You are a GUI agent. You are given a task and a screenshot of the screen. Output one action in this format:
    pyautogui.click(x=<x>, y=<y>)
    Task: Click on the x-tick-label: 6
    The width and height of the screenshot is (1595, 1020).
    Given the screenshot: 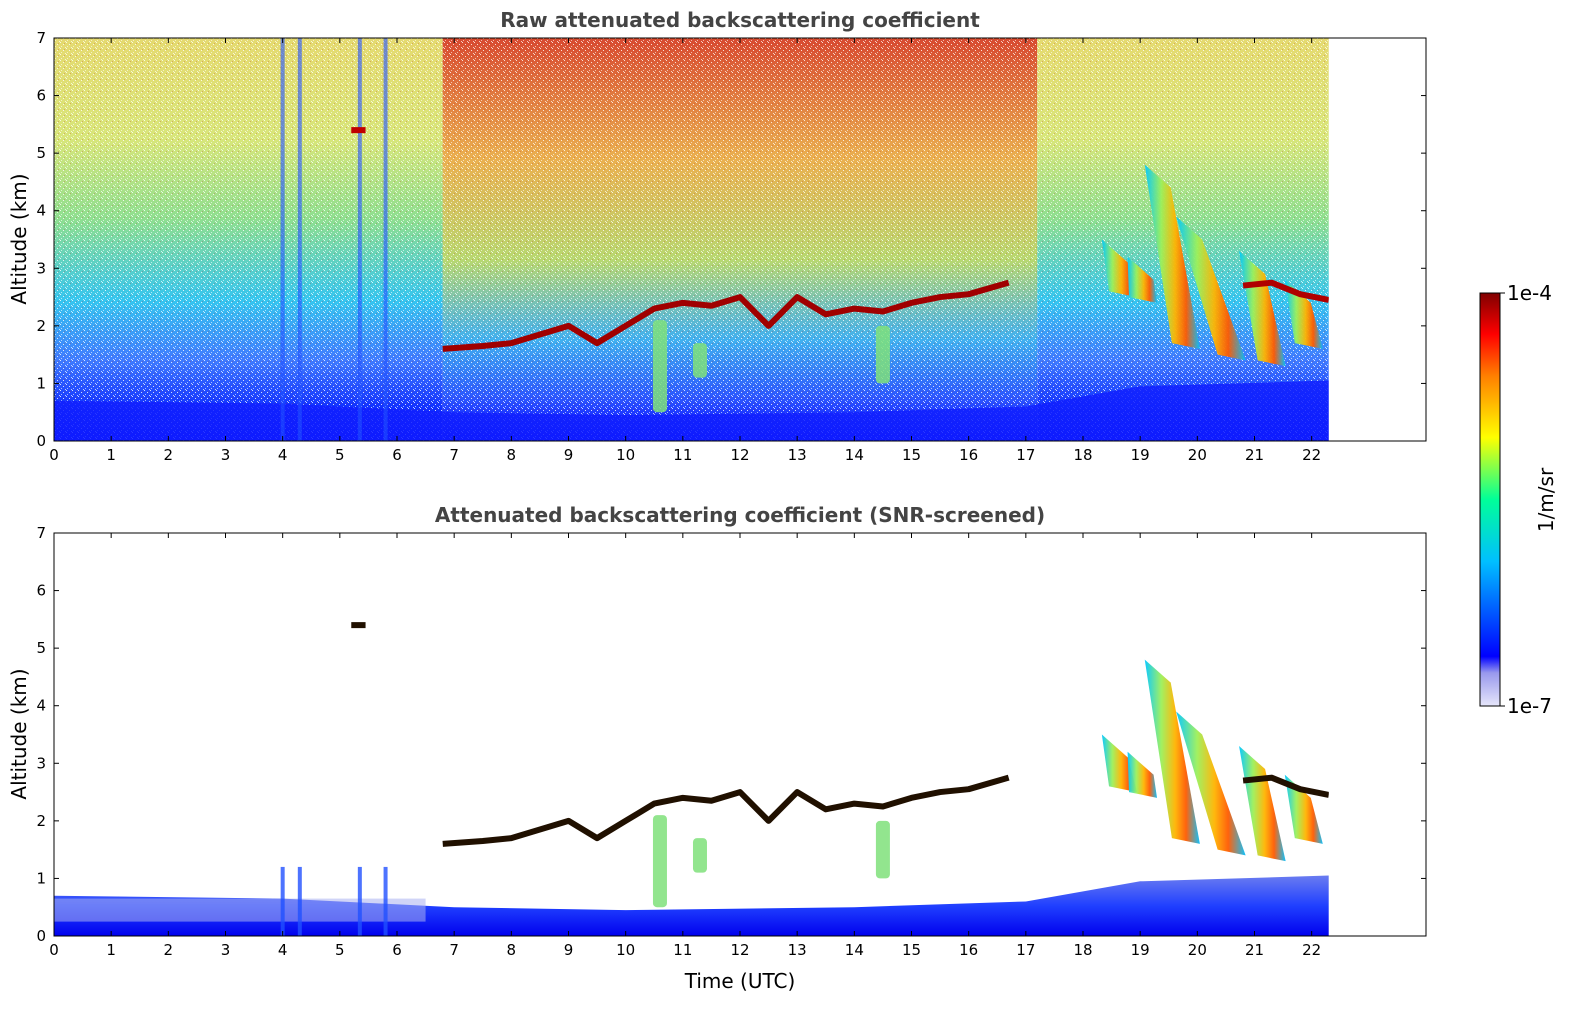 What is the action you would take?
    pyautogui.click(x=397, y=455)
    